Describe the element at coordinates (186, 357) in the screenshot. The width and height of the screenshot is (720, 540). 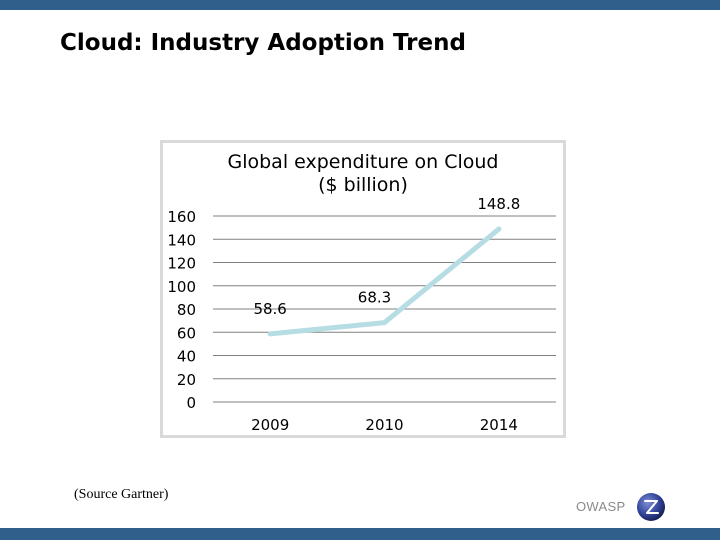
I see `y-tick-label: 40` at that location.